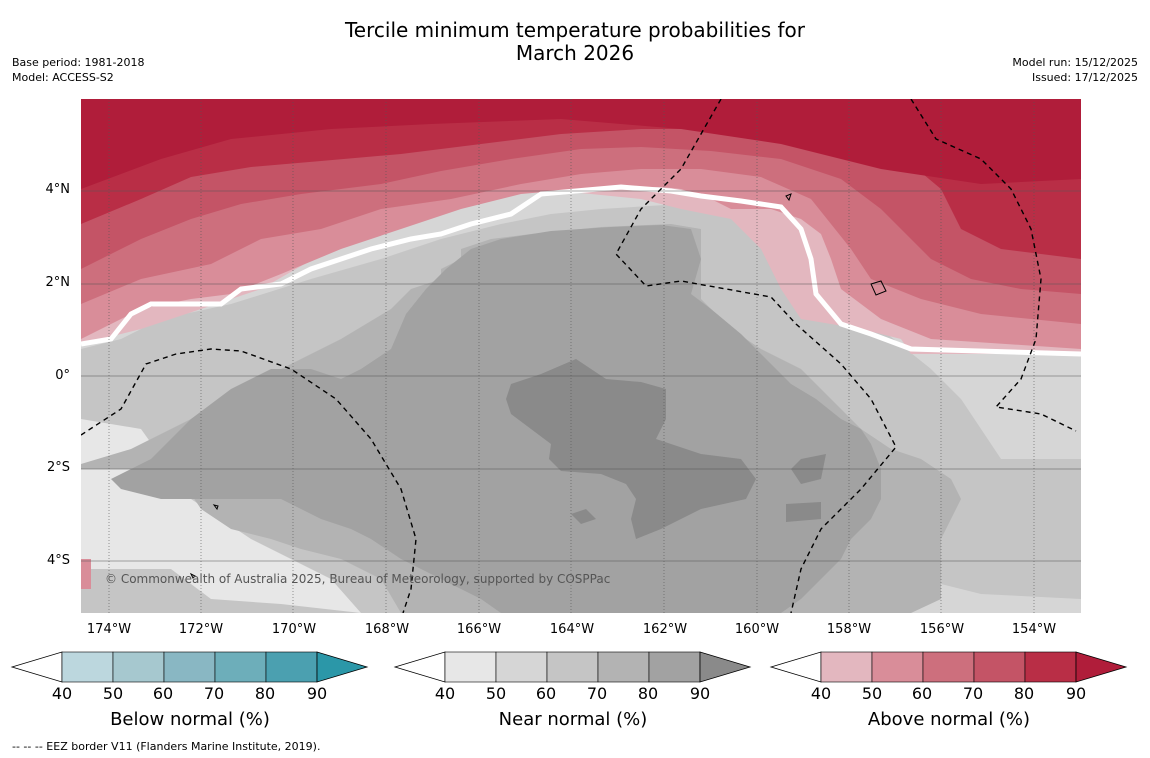  I want to click on colorbar-near-normal, so click(572, 667).